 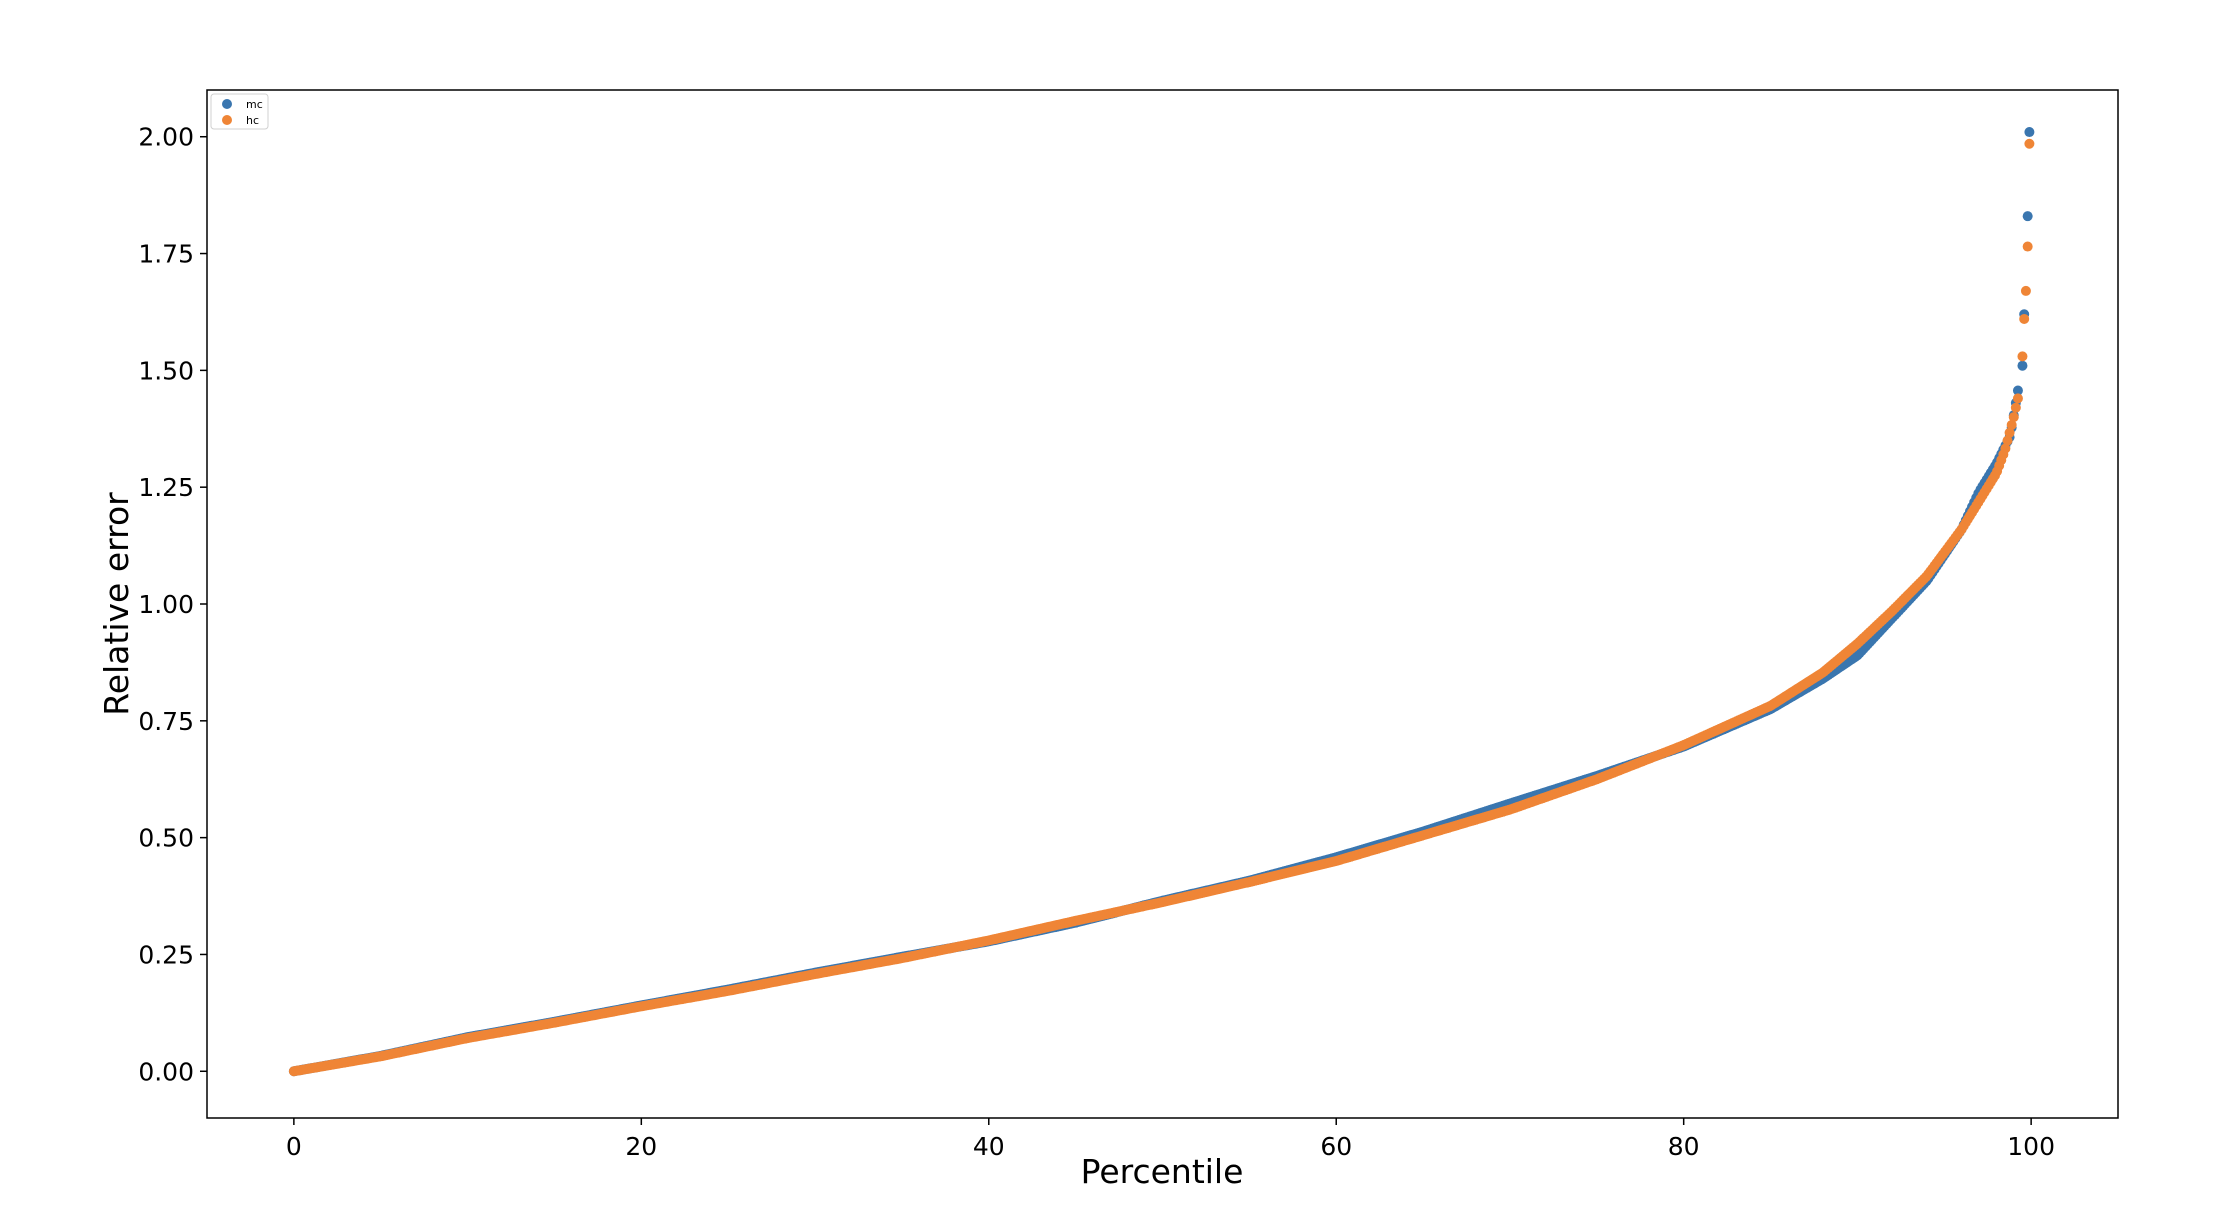 What do you see at coordinates (252, 120) in the screenshot?
I see `legend-label-hc: hc` at bounding box center [252, 120].